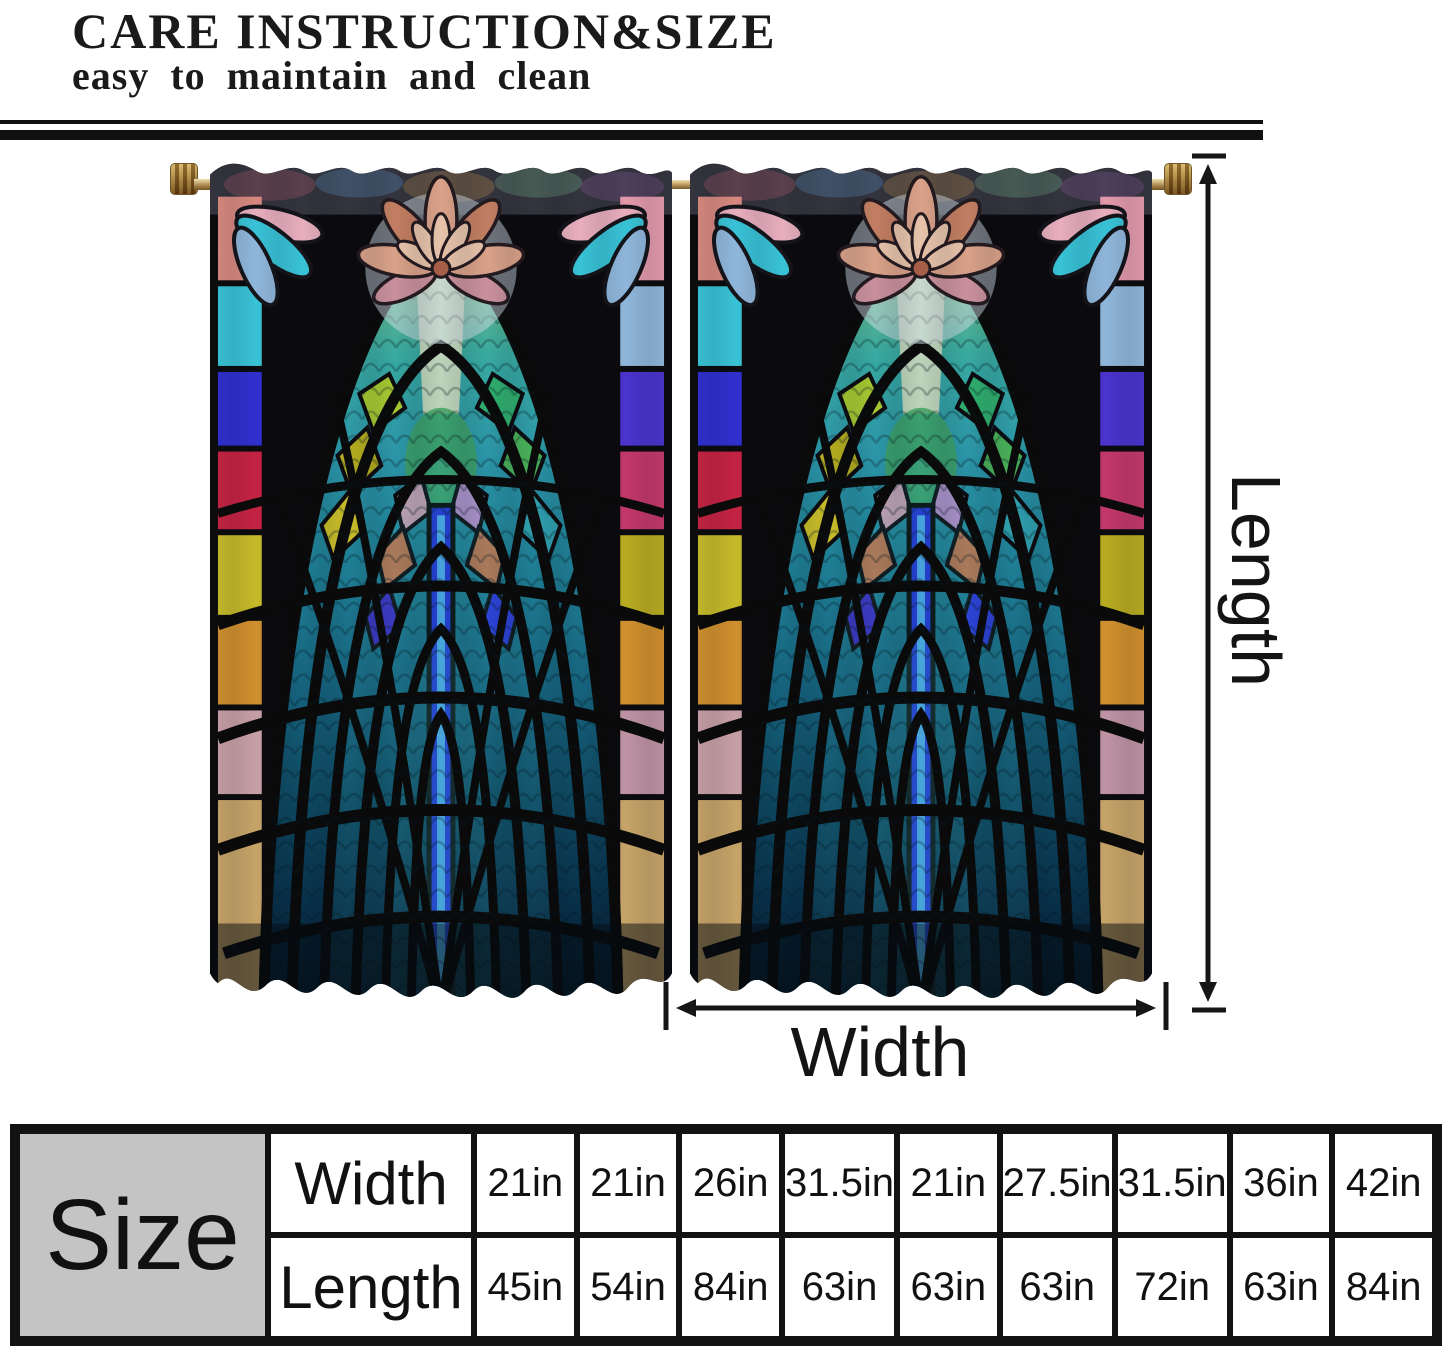 The image size is (1445, 1350). I want to click on width-row-label: Width, so click(371, 1183).